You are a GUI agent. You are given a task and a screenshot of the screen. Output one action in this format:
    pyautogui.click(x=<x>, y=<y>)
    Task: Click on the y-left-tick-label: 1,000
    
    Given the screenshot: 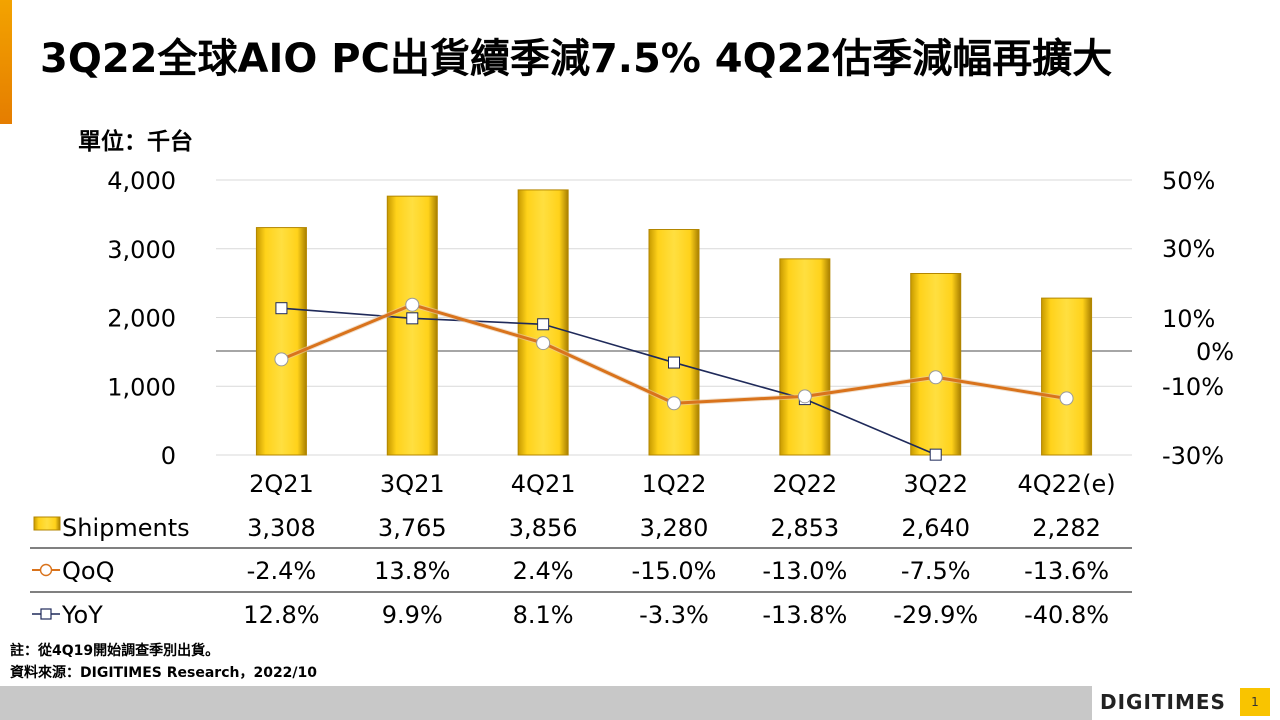 What is the action you would take?
    pyautogui.click(x=141, y=387)
    